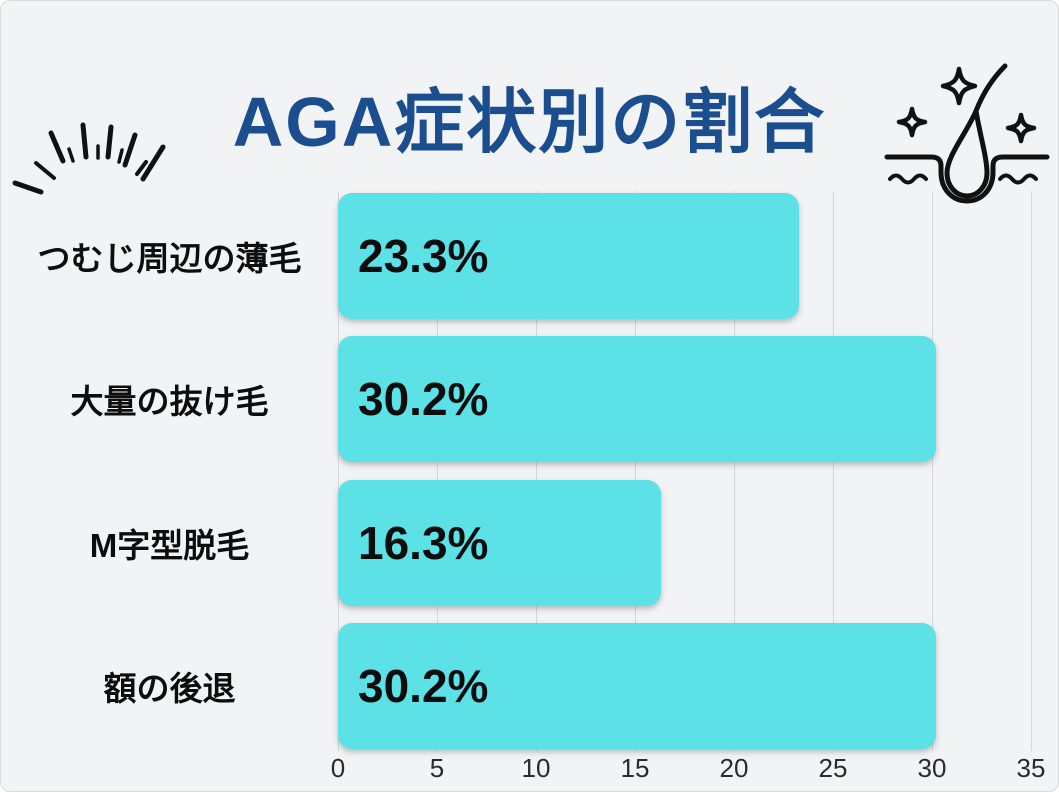 This screenshot has height=792, width=1059. What do you see at coordinates (437, 768) in the screenshot?
I see `x-tick-label: 5` at bounding box center [437, 768].